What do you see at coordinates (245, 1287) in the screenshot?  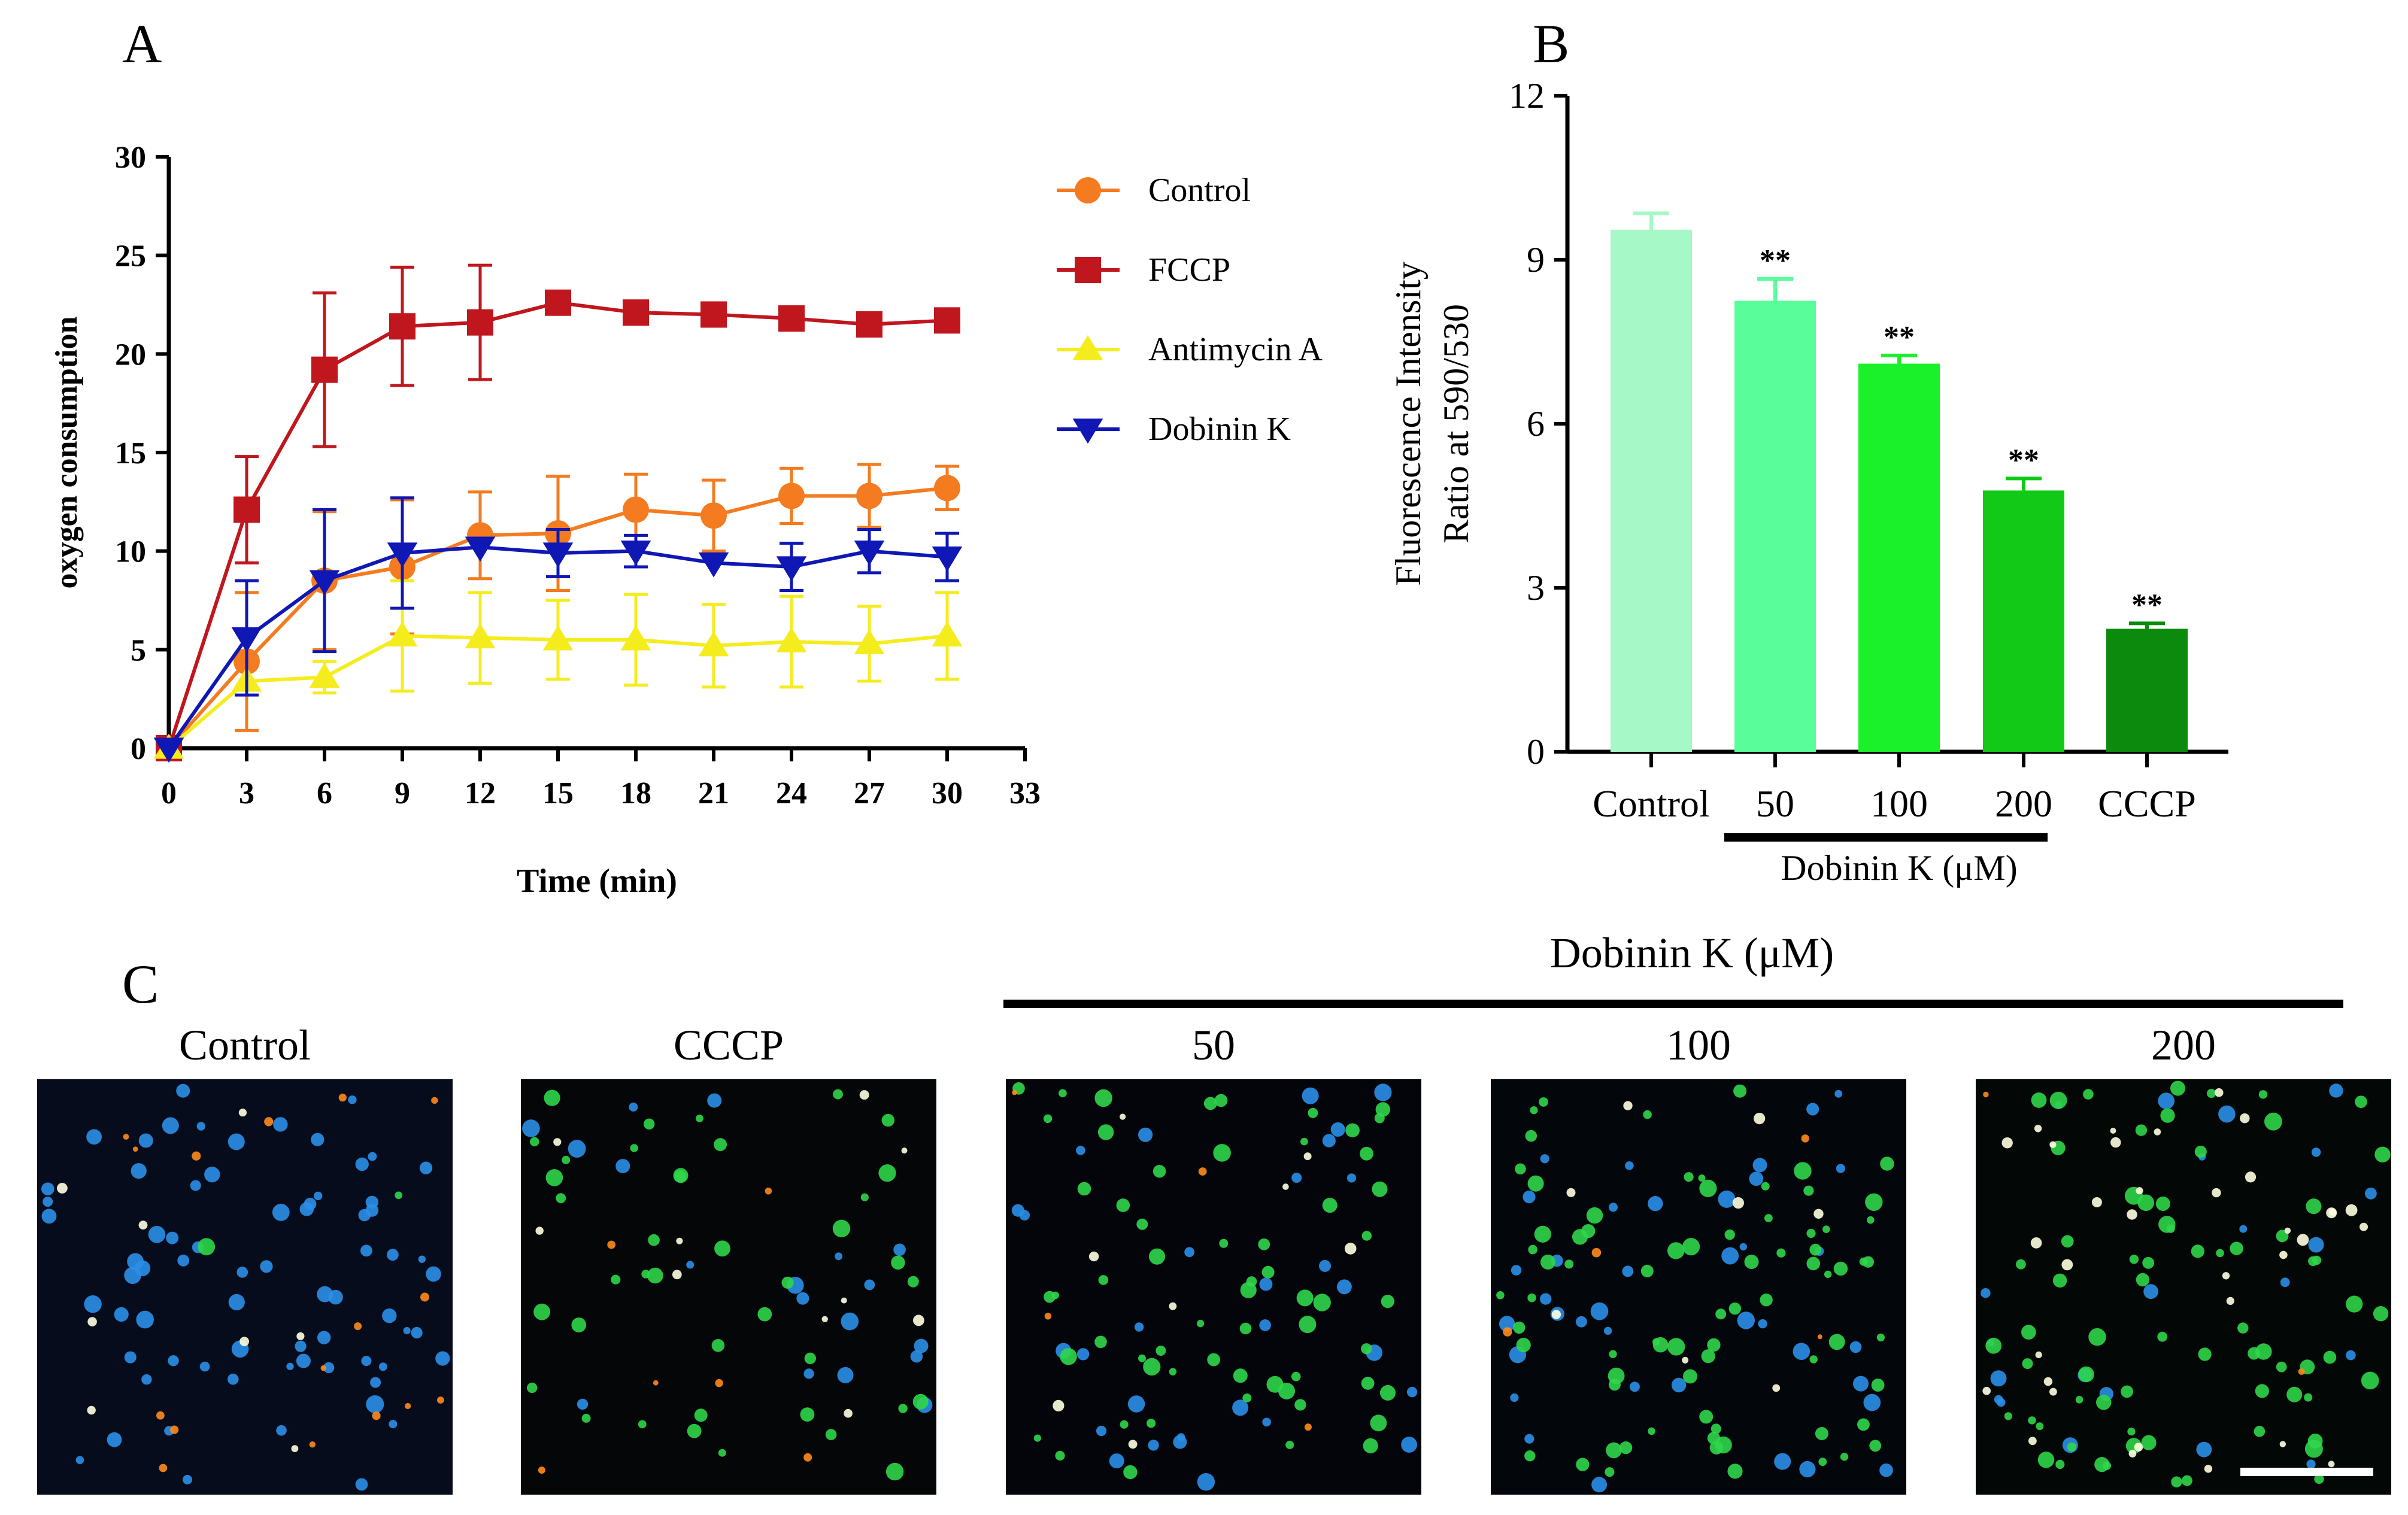 I see `microscopy-image` at bounding box center [245, 1287].